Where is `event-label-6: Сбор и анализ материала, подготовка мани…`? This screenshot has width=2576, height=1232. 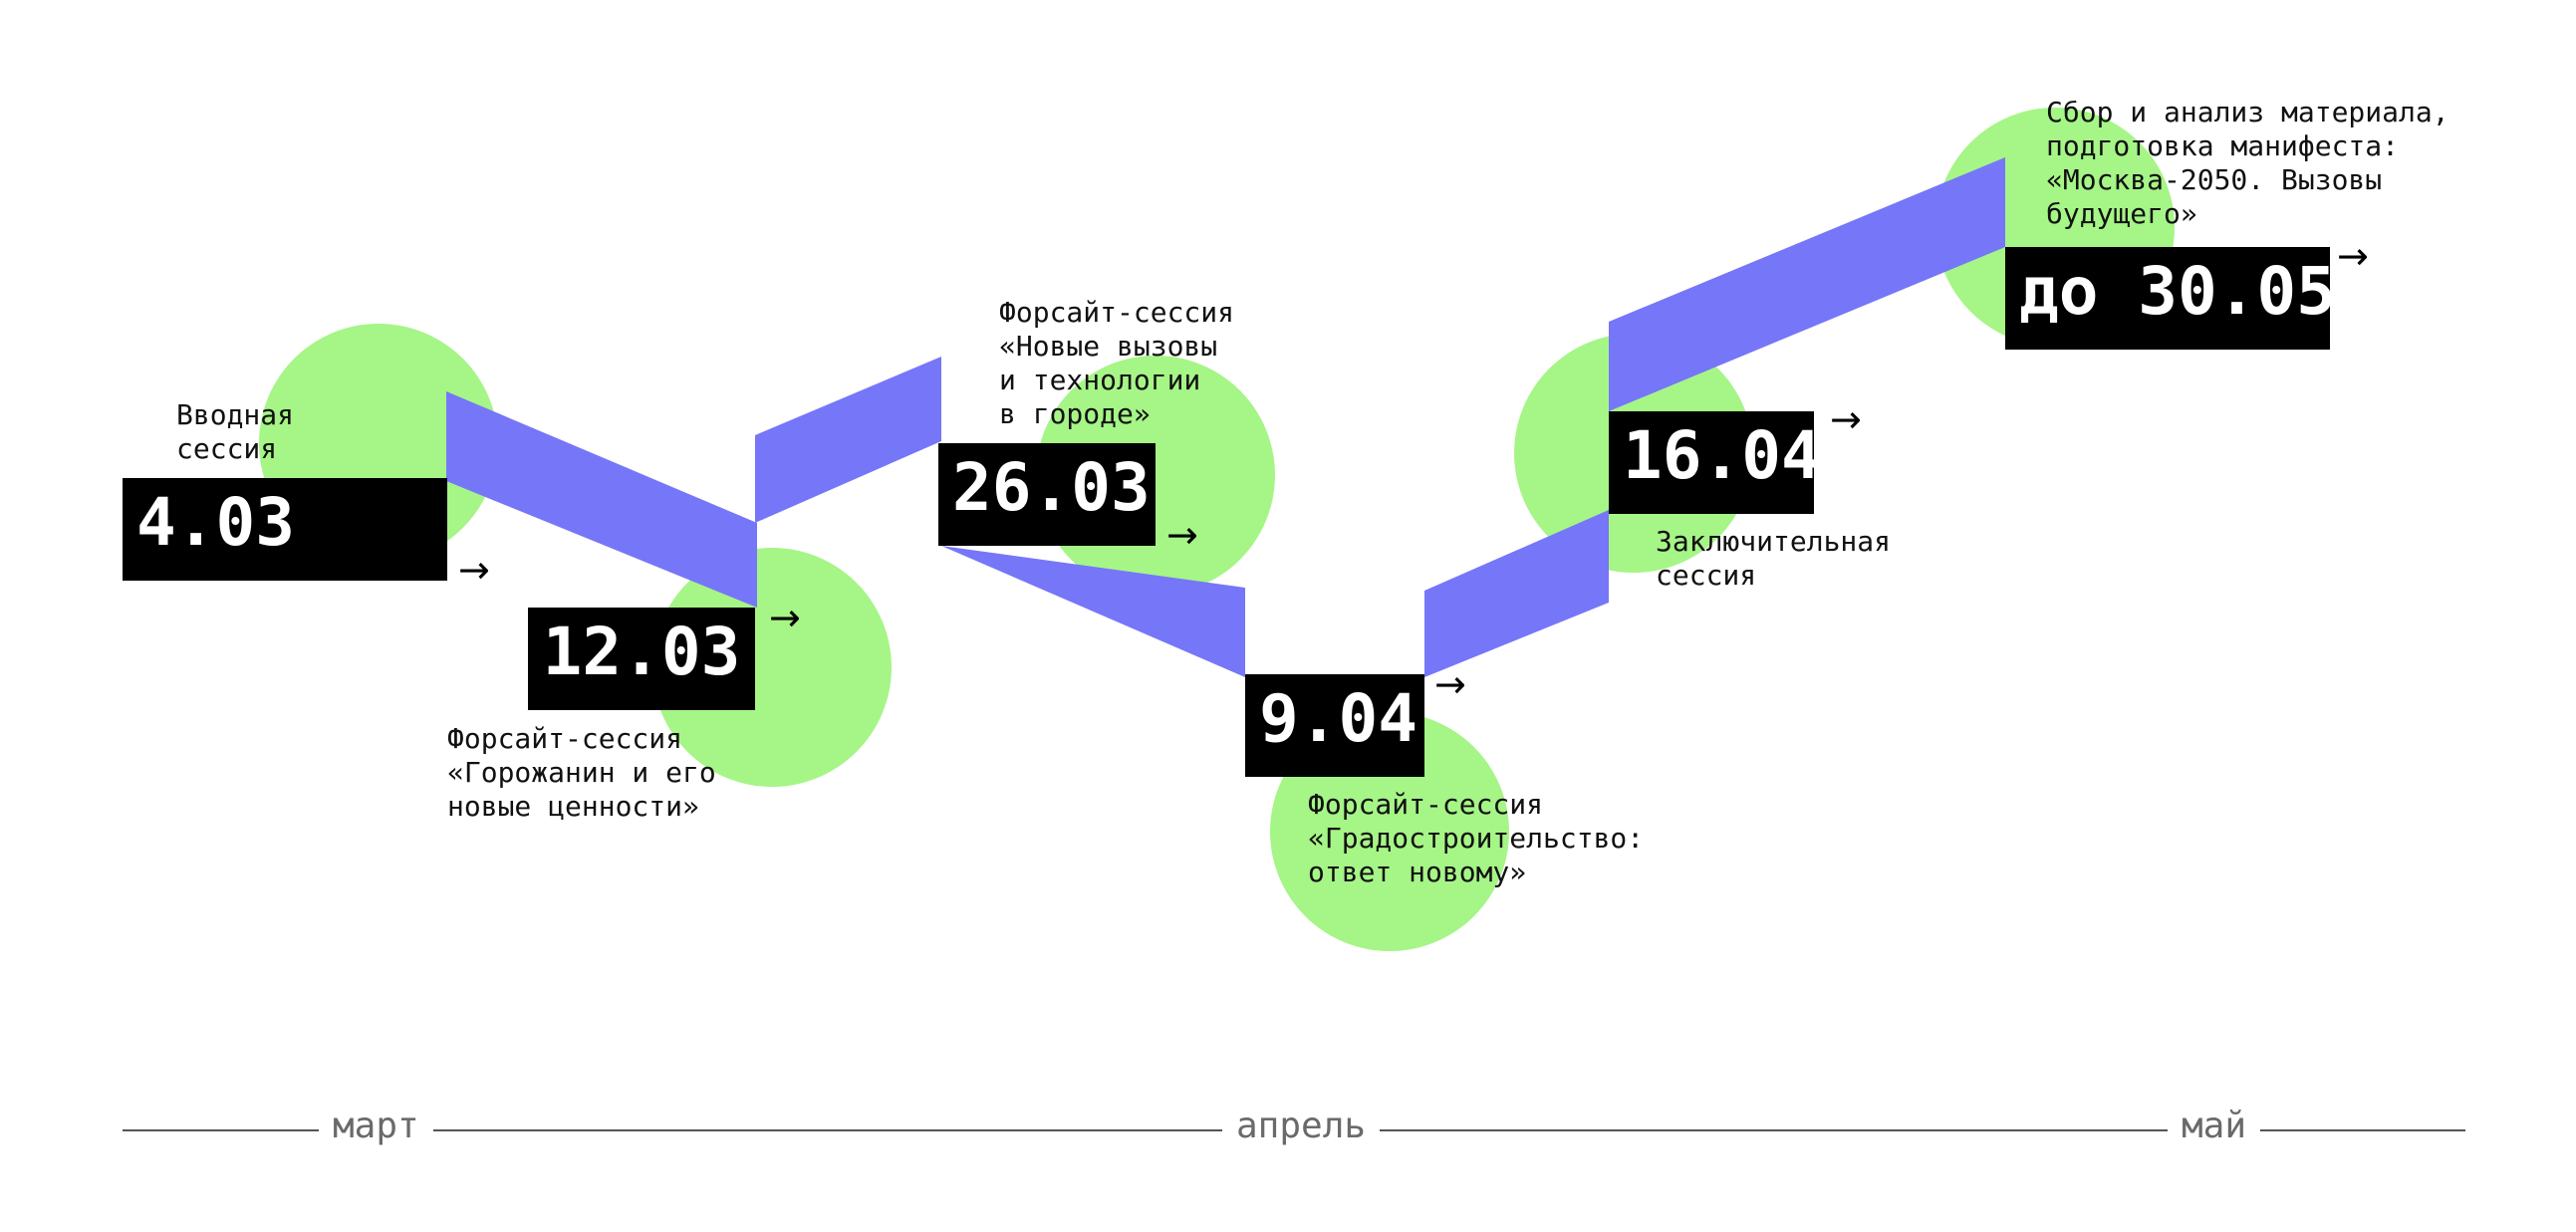 event-label-6: Сбор и анализ материала, подготовка мани… is located at coordinates (2247, 163).